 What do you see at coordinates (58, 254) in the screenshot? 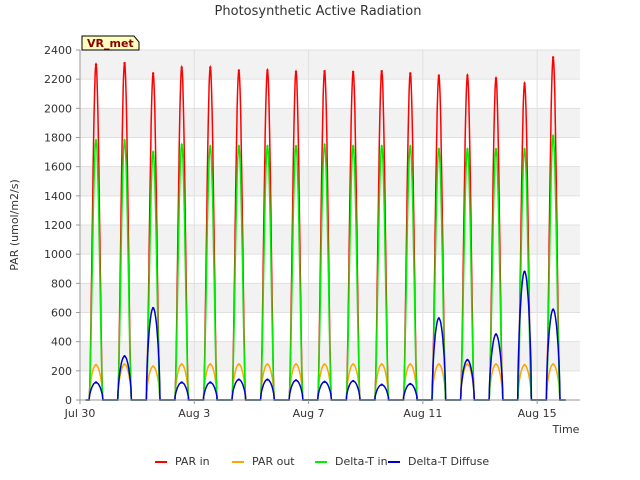
I see `y-tick-label: 1000` at bounding box center [58, 254].